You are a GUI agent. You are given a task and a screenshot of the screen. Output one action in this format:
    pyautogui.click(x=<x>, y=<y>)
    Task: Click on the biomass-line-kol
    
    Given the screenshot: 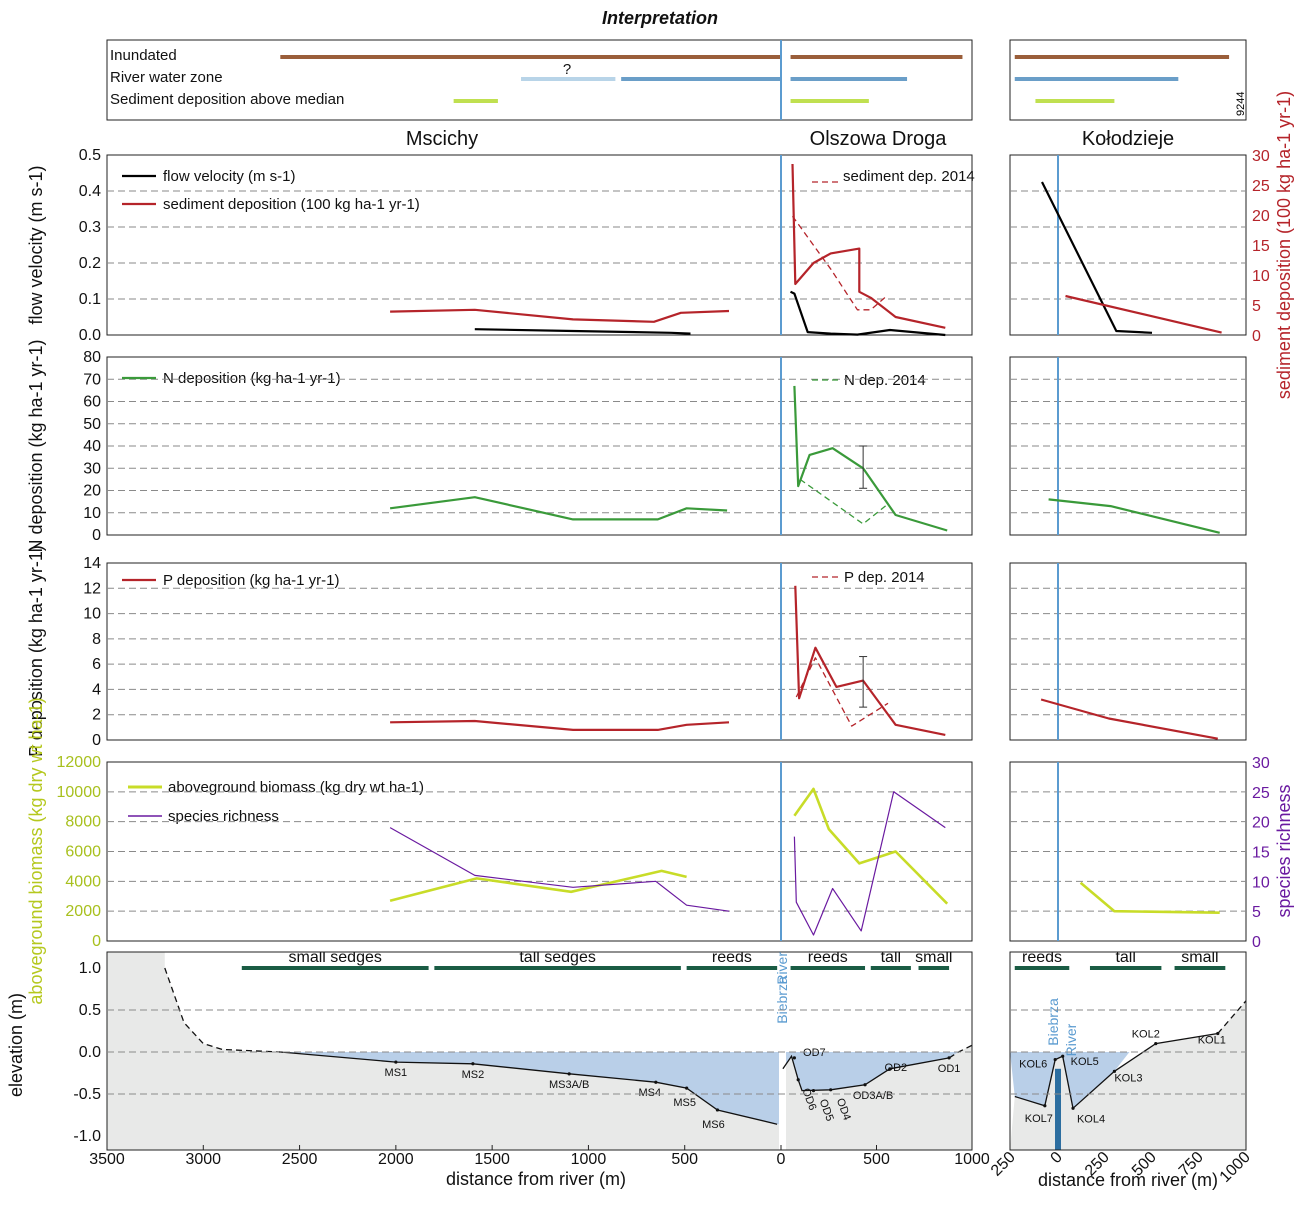 What is the action you would take?
    pyautogui.click(x=1149, y=897)
    